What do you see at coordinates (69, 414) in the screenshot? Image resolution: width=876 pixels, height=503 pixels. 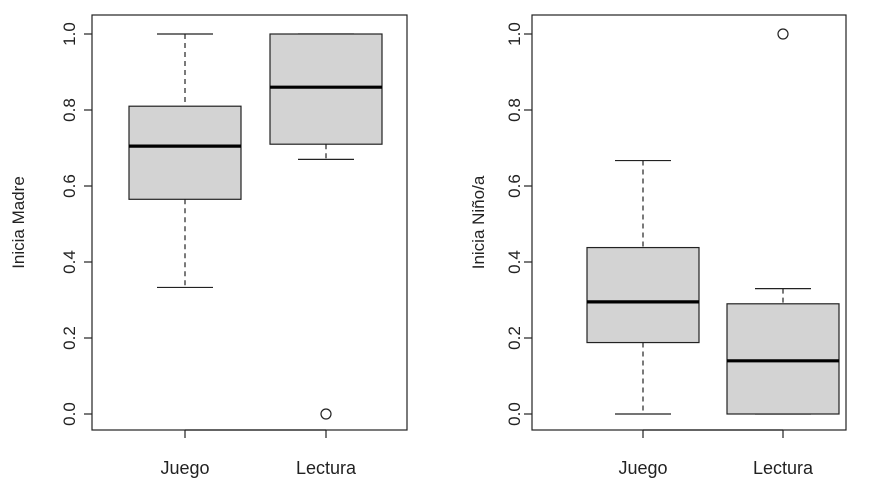 I see `y-tick-label-madre: 0.0` at bounding box center [69, 414].